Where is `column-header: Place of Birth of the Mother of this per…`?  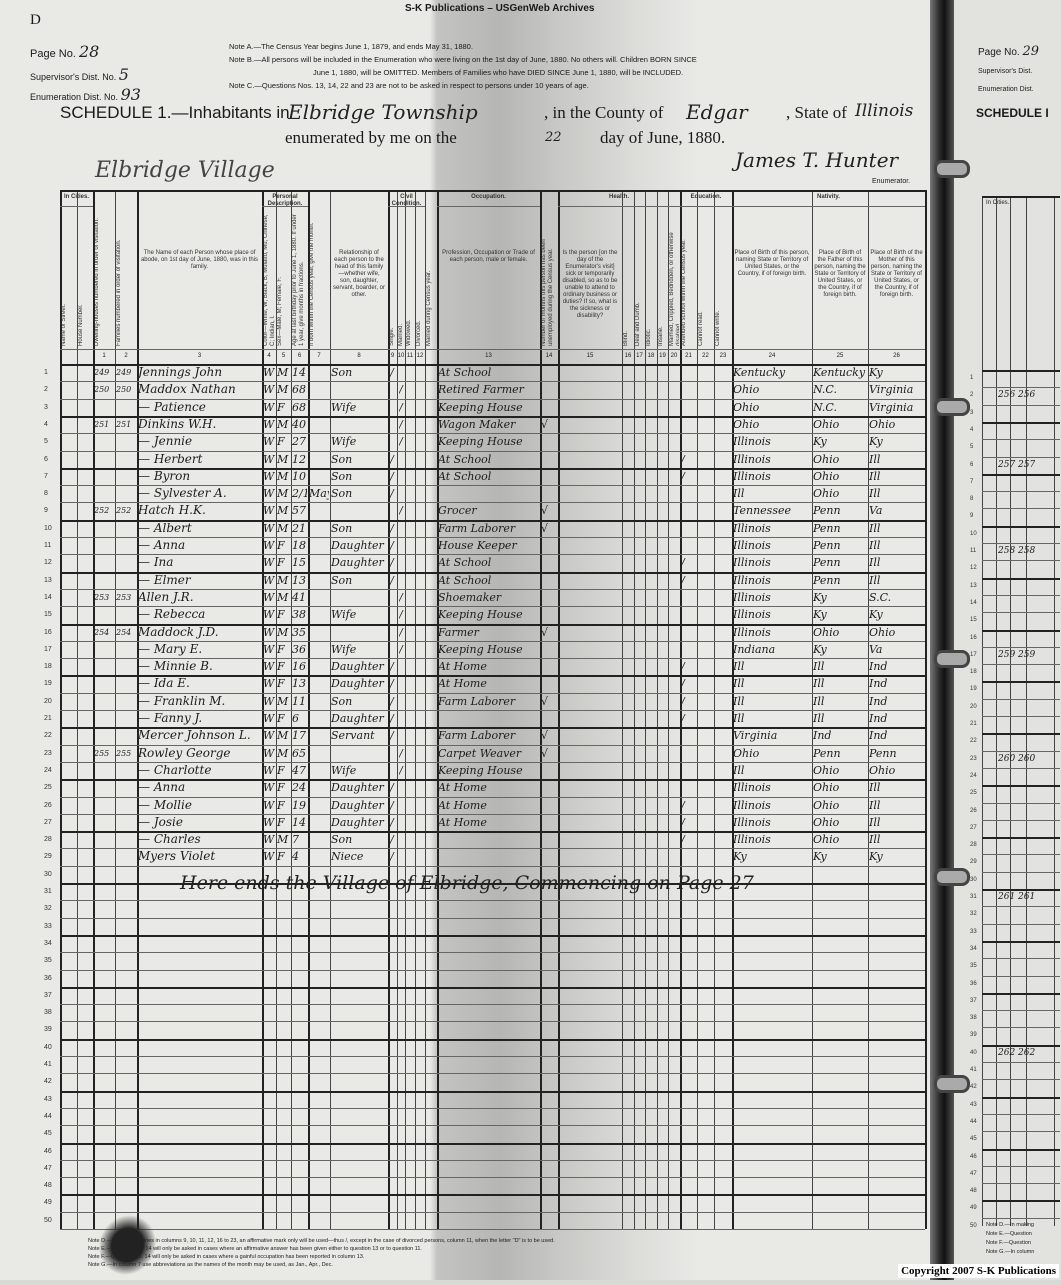
column-header: Place of Birth of the Mother of this per… is located at coordinates (896, 274).